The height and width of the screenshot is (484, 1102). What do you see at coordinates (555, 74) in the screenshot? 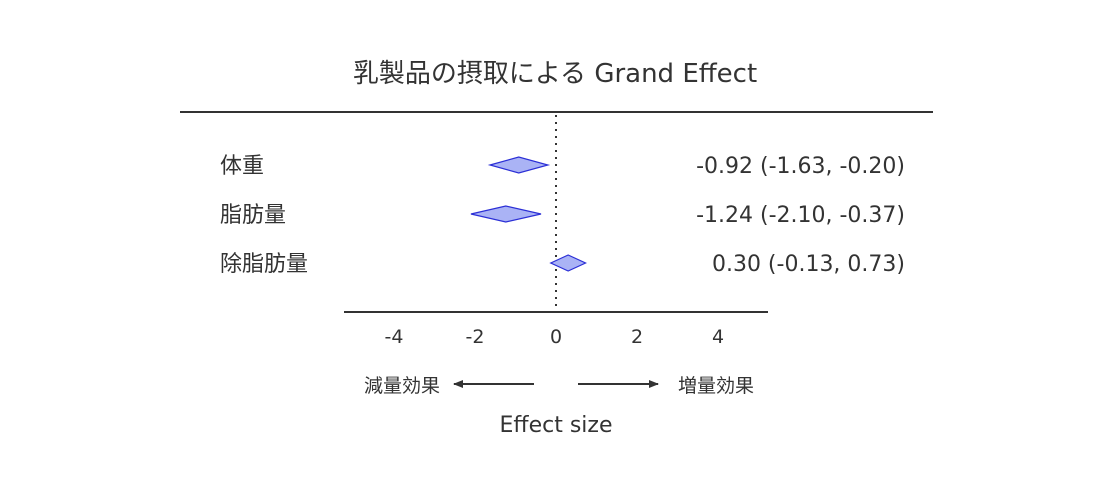
I see `chart-title: 乳製品の摂取による Grand Effect` at bounding box center [555, 74].